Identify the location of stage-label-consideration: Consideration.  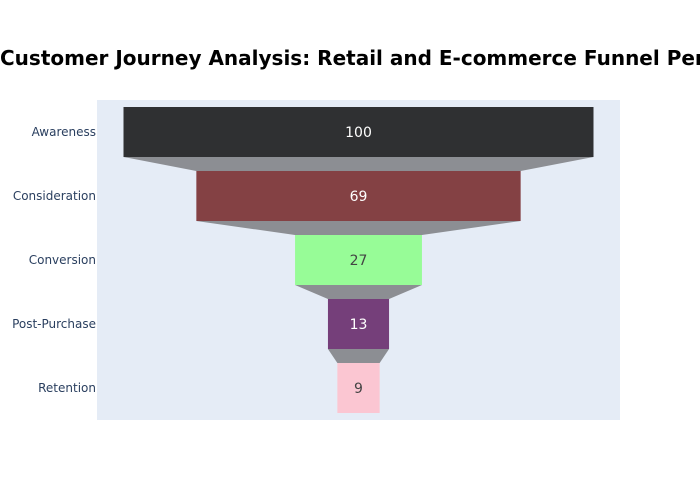
(54, 196).